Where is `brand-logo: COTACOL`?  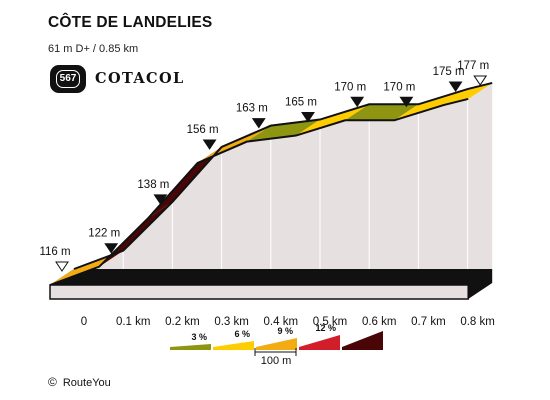 brand-logo: COTACOL is located at coordinates (140, 78).